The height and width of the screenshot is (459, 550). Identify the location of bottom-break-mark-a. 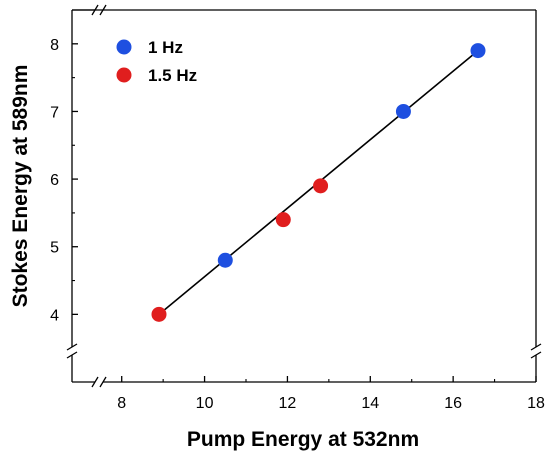
(95, 382).